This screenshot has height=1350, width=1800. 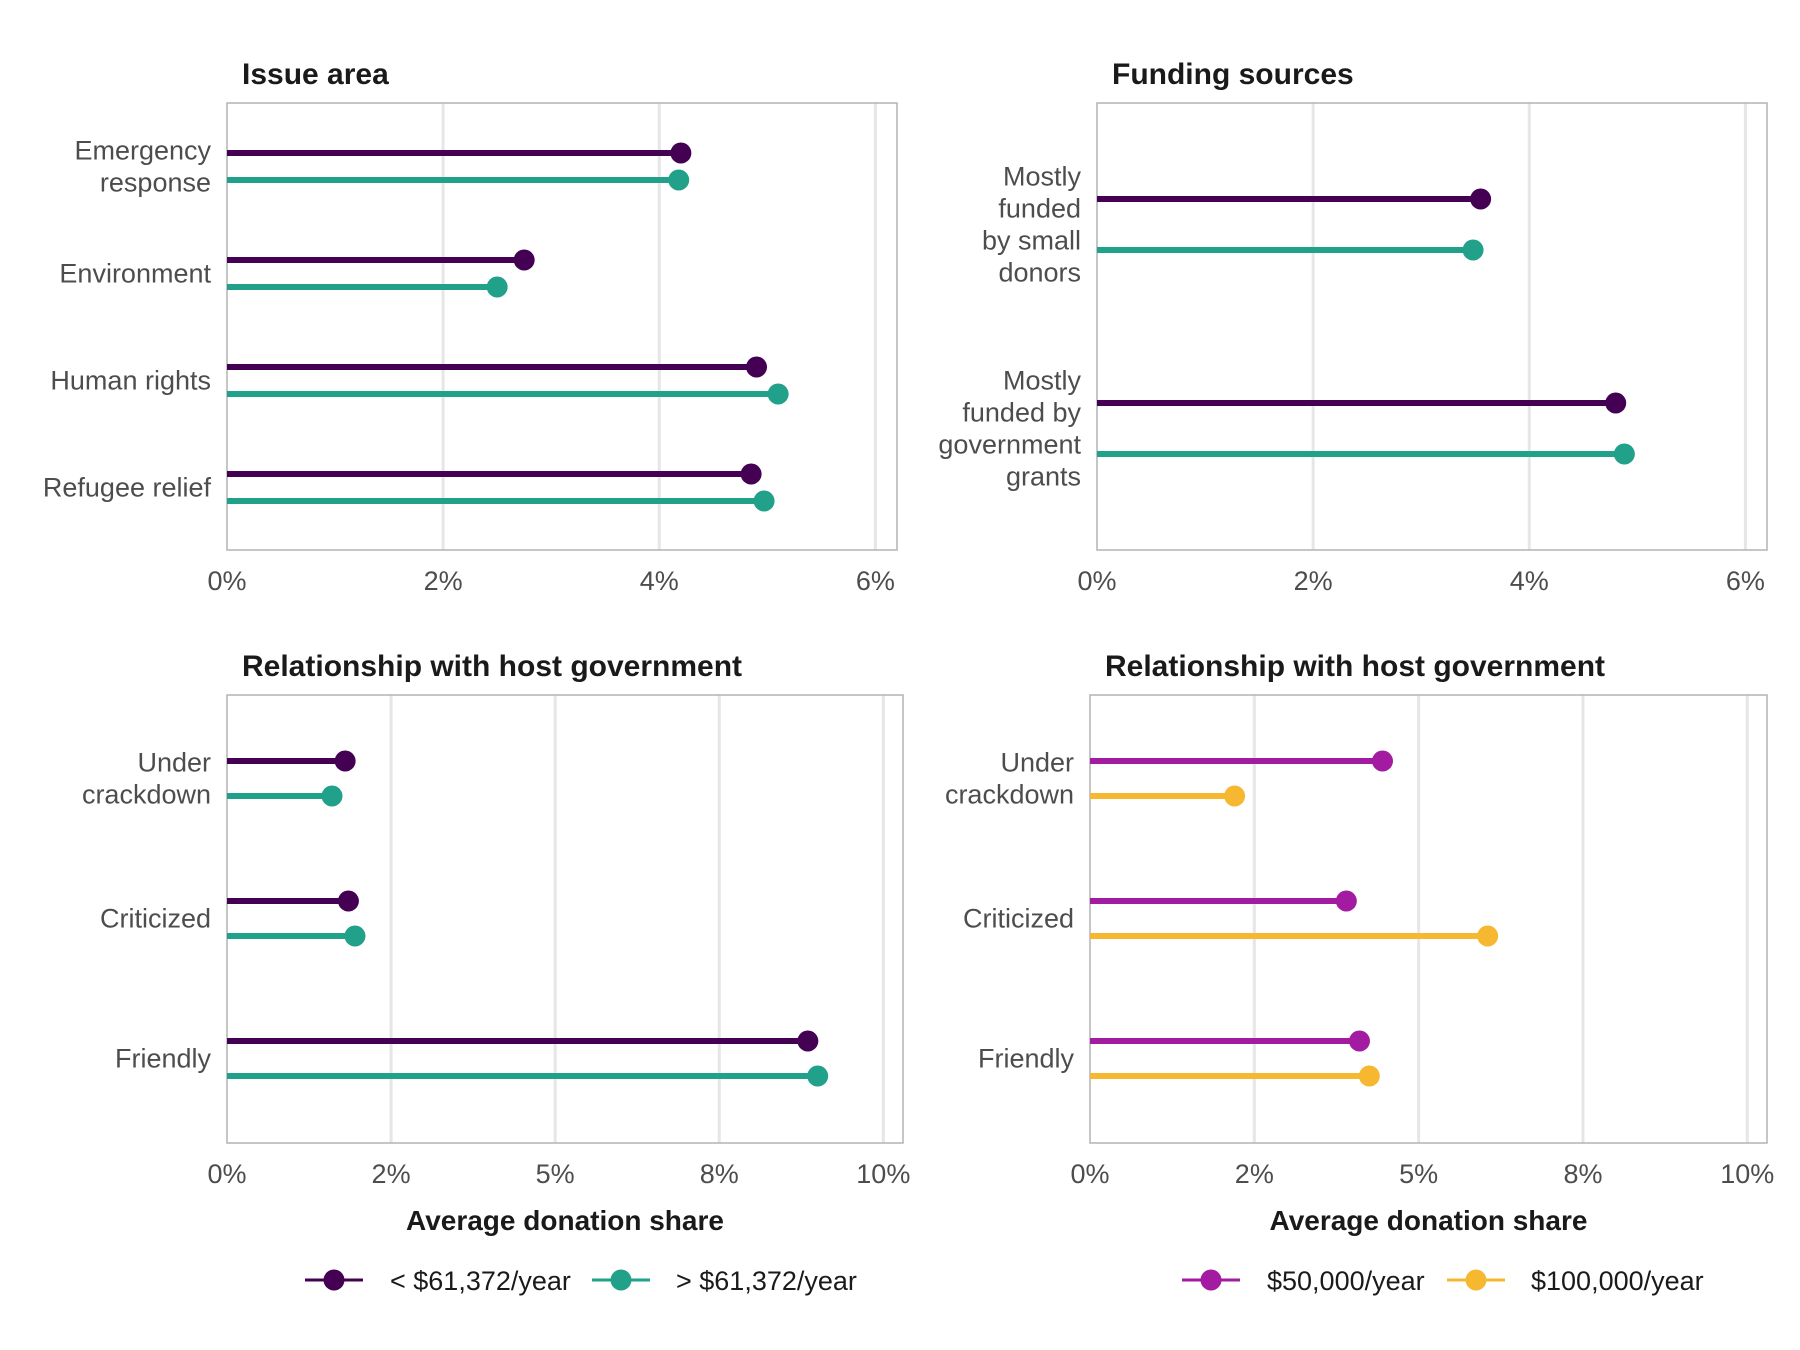 What do you see at coordinates (1039, 273) in the screenshot?
I see `category-label-line: donors` at bounding box center [1039, 273].